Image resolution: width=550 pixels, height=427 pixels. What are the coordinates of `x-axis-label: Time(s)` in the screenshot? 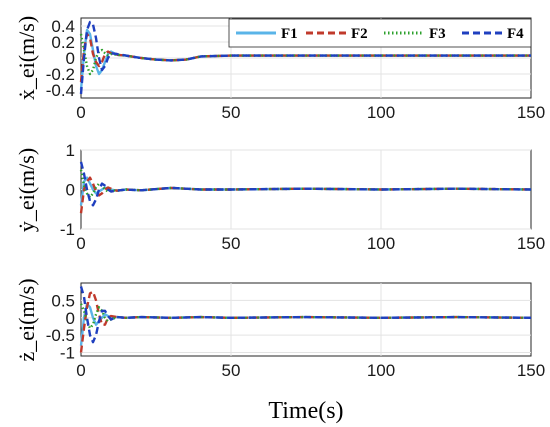 It's located at (305, 411).